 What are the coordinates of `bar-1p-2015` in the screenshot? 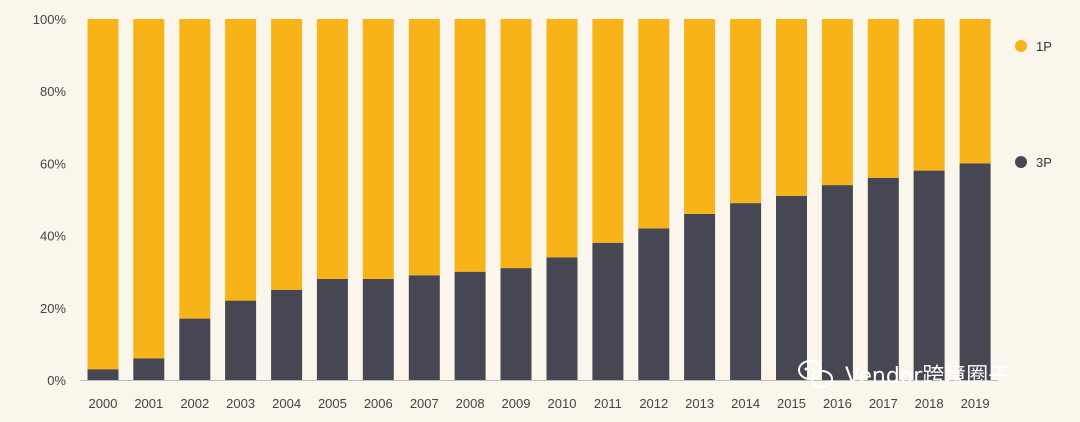 It's located at (791, 107).